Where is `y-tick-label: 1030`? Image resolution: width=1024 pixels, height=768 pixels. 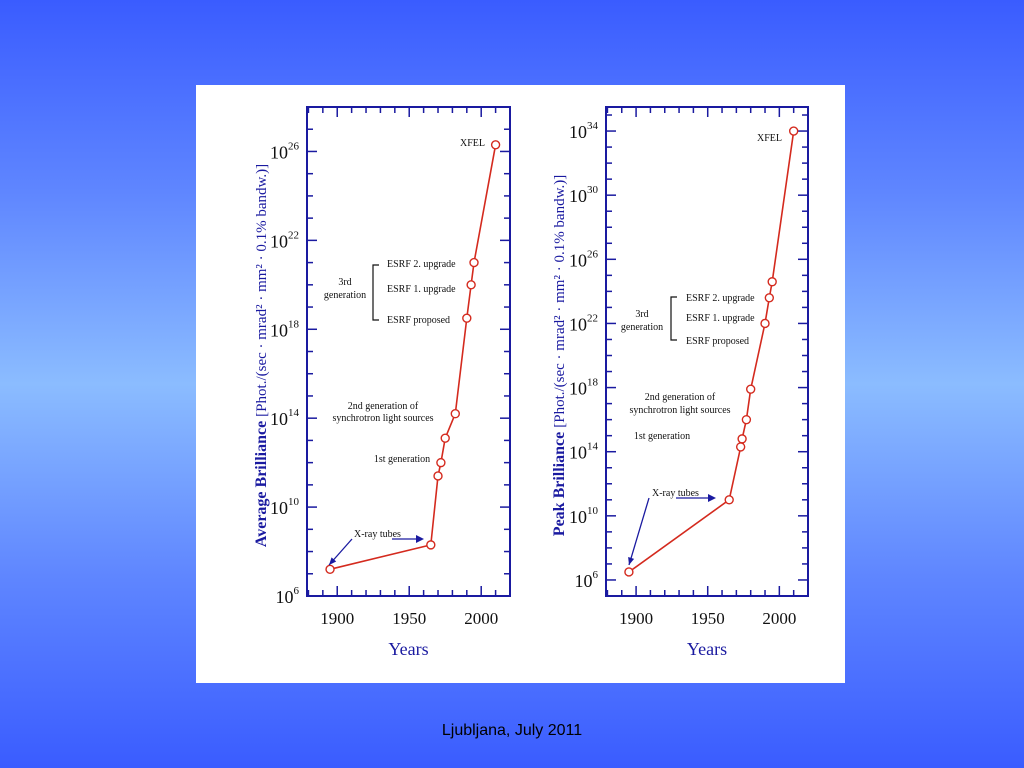 y-tick-label: 1030 is located at coordinates (584, 195).